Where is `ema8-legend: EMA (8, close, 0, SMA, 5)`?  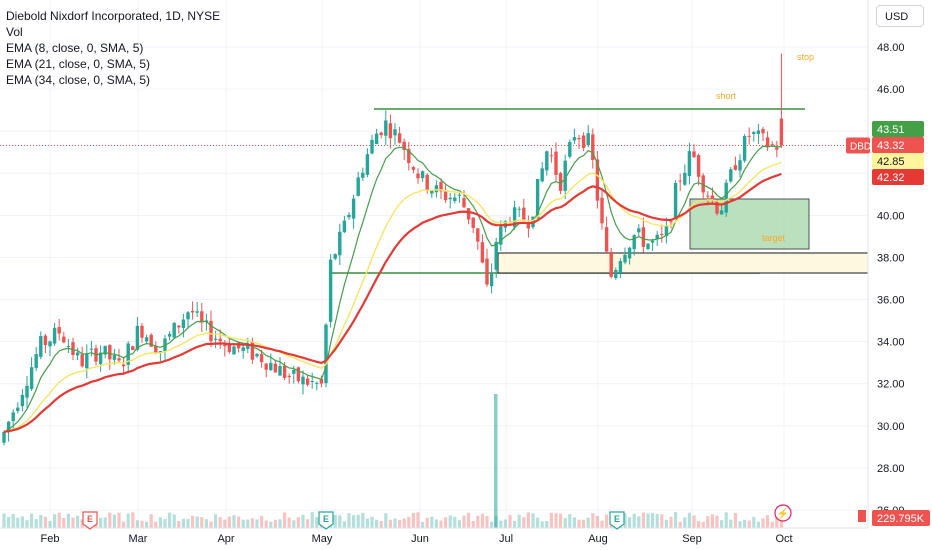
ema8-legend: EMA (8, close, 0, SMA, 5) is located at coordinates (75, 48).